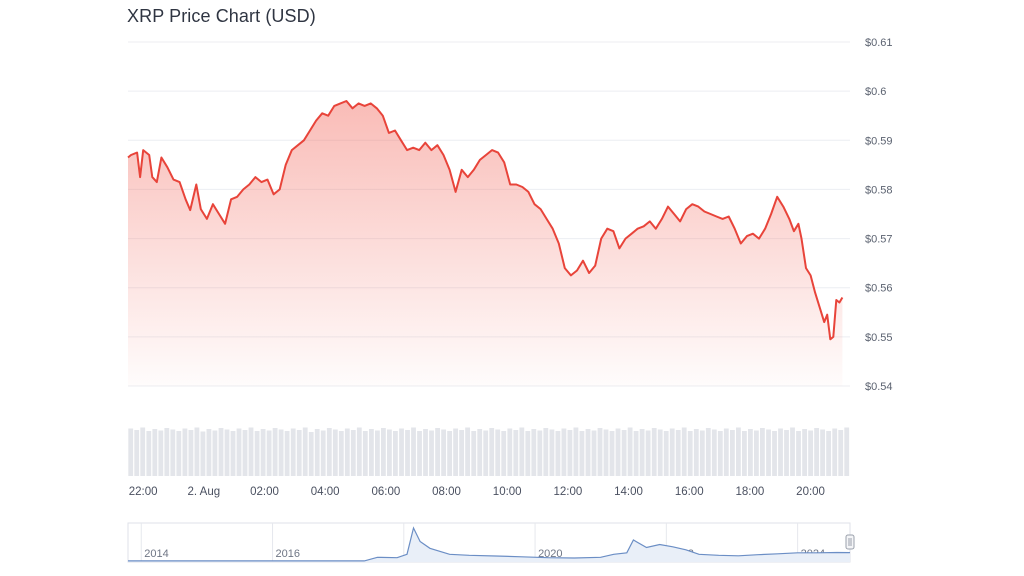 The width and height of the screenshot is (1024, 576). I want to click on x-tick-label: 2. Aug, so click(204, 492).